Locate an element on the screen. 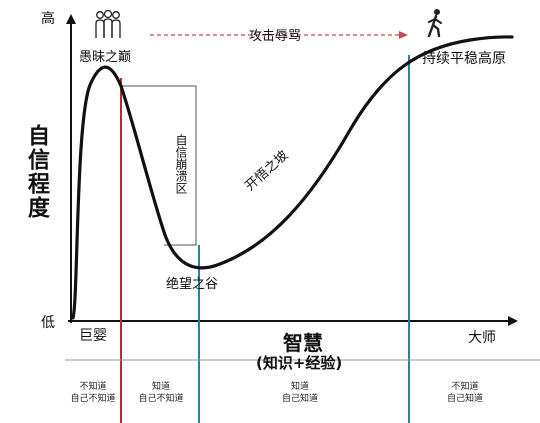 Image resolution: width=540 pixels, height=423 pixels. x-axis-subtitle: (知识+经验) is located at coordinates (299, 363).